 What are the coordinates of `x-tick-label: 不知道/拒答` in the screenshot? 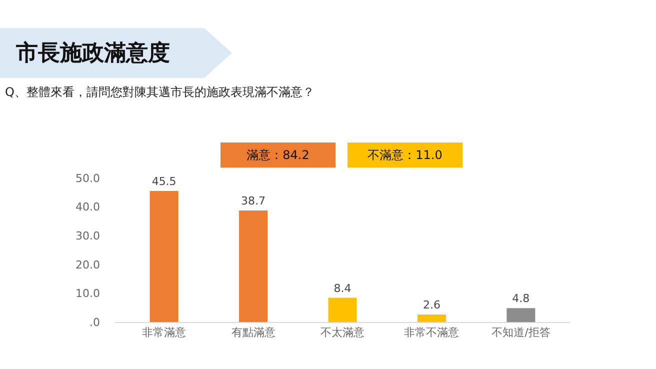 It's located at (521, 333).